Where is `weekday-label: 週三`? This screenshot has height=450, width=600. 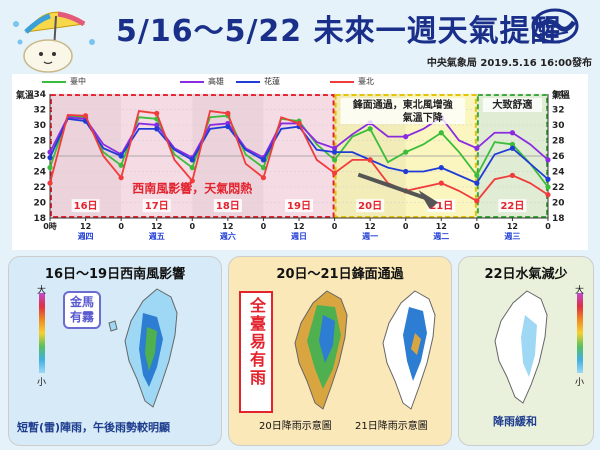 weekday-label: 週三 is located at coordinates (512, 236).